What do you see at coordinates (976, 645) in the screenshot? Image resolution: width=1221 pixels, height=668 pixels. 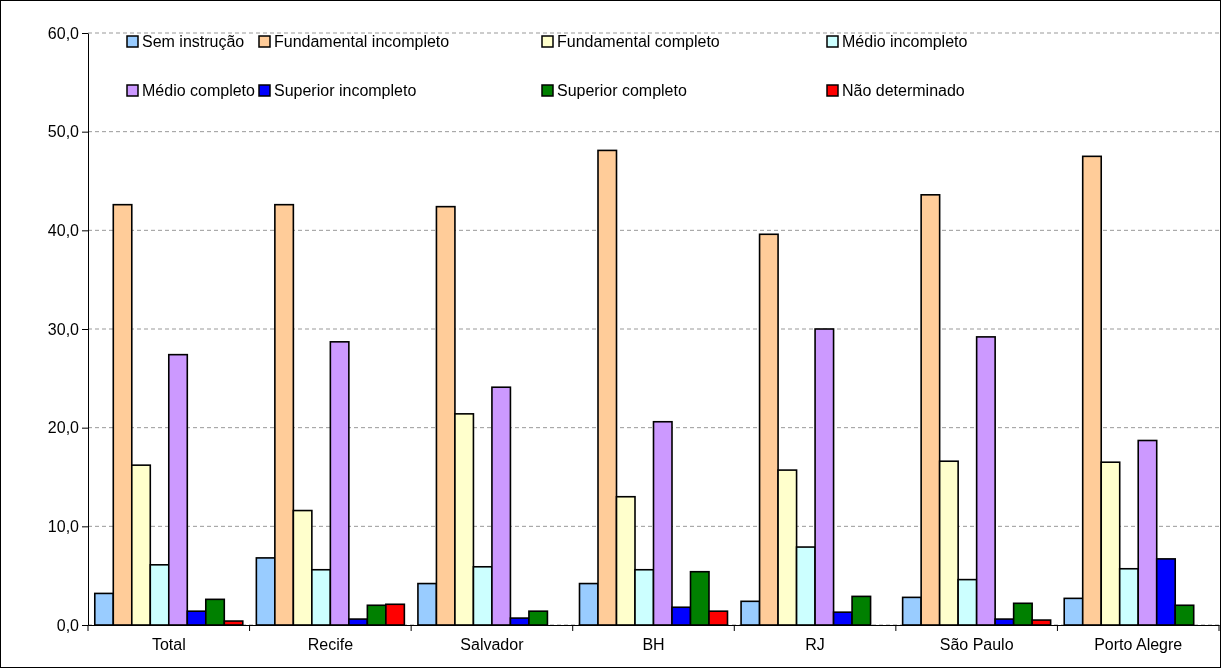 I see `x-tick-label: São Paulo` at bounding box center [976, 645].